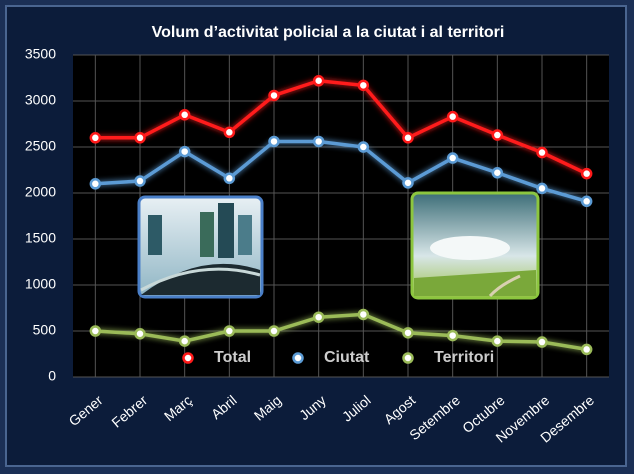 The image size is (634, 474). What do you see at coordinates (40, 284) in the screenshot?
I see `y-tick-label: 1000` at bounding box center [40, 284].